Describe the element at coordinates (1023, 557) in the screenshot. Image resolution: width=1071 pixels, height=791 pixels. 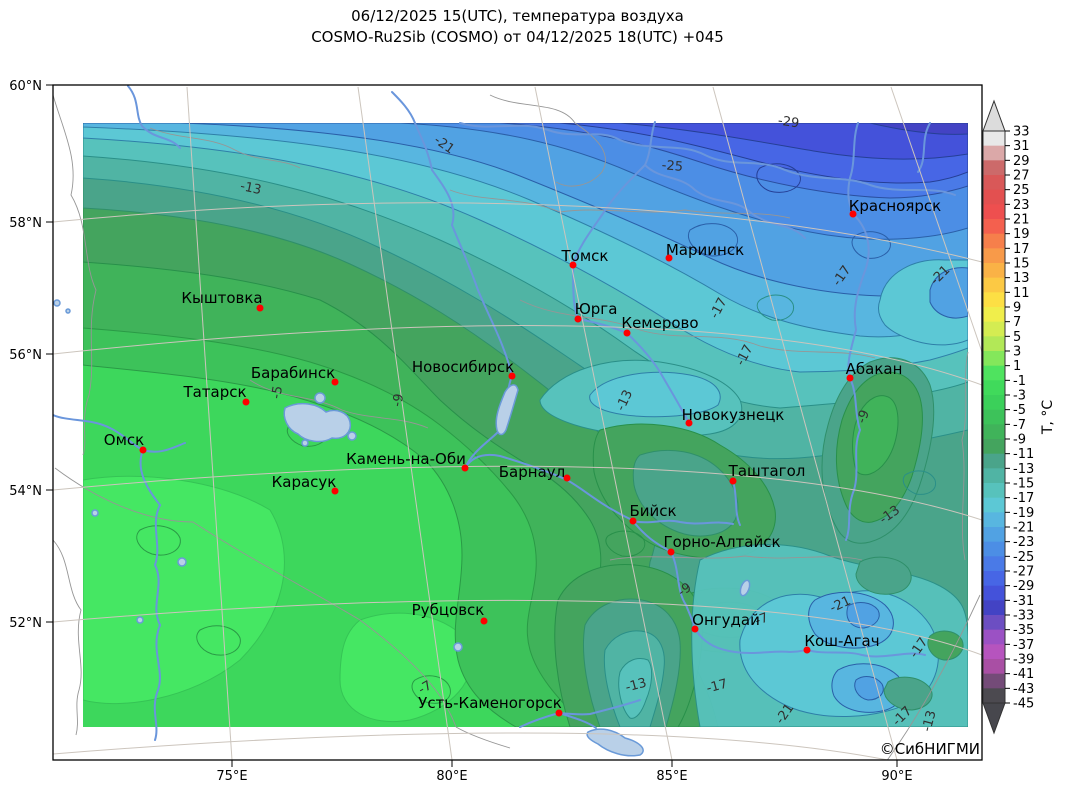
I see `colorbar-tick-label: -25` at that location.